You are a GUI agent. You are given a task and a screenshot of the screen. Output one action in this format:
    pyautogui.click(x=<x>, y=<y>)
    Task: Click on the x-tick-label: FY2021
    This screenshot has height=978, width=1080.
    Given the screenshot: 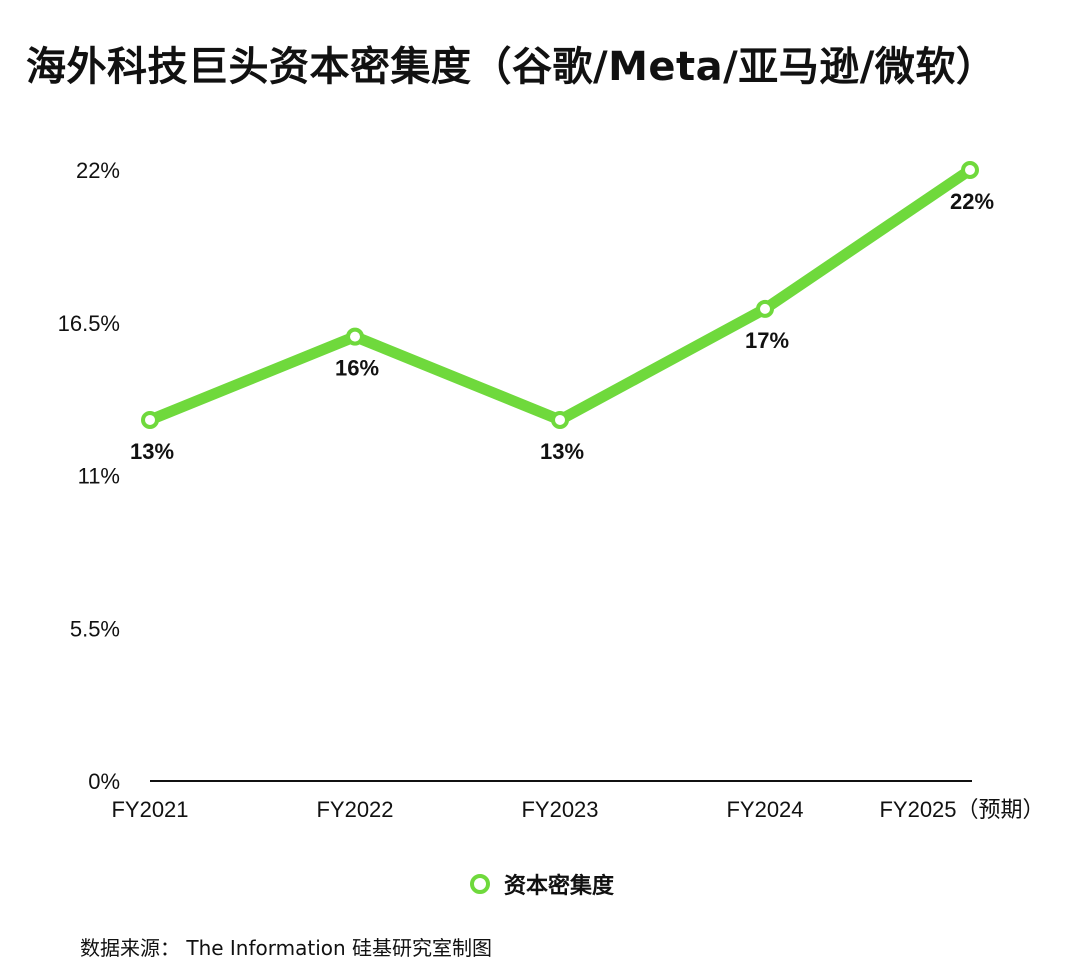 What is the action you would take?
    pyautogui.click(x=149, y=809)
    